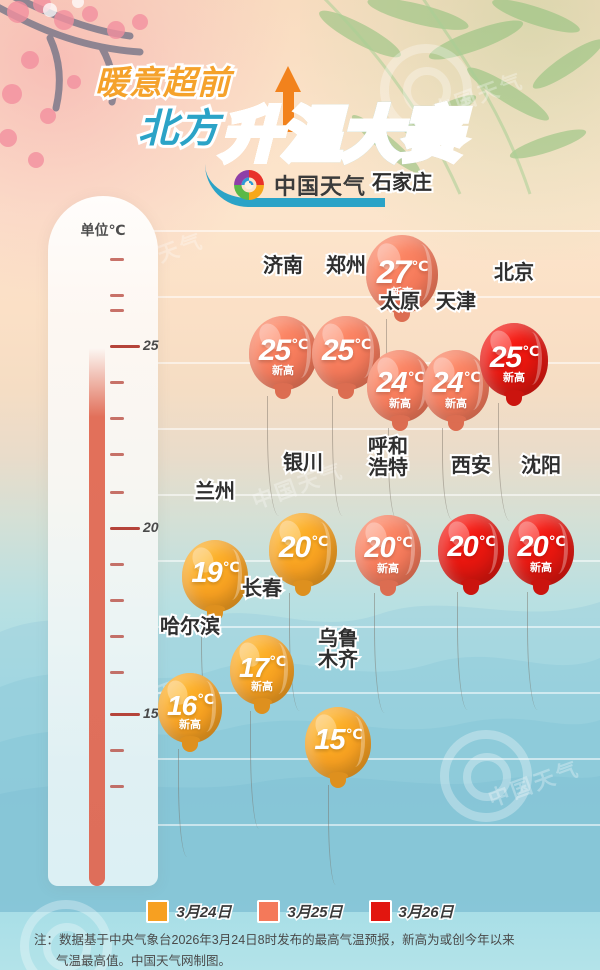 The height and width of the screenshot is (970, 600). I want to click on balloon-11: 20℃ 新高 沈阳, so click(541, 582).